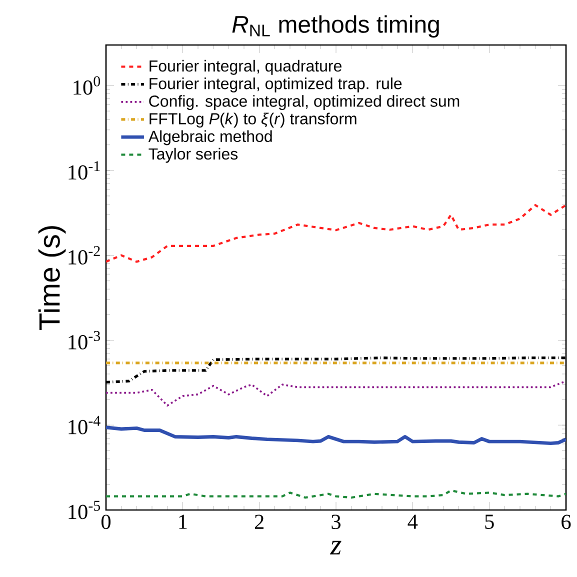  What do you see at coordinates (489, 521) in the screenshot?
I see `x-tick-label: 5` at bounding box center [489, 521].